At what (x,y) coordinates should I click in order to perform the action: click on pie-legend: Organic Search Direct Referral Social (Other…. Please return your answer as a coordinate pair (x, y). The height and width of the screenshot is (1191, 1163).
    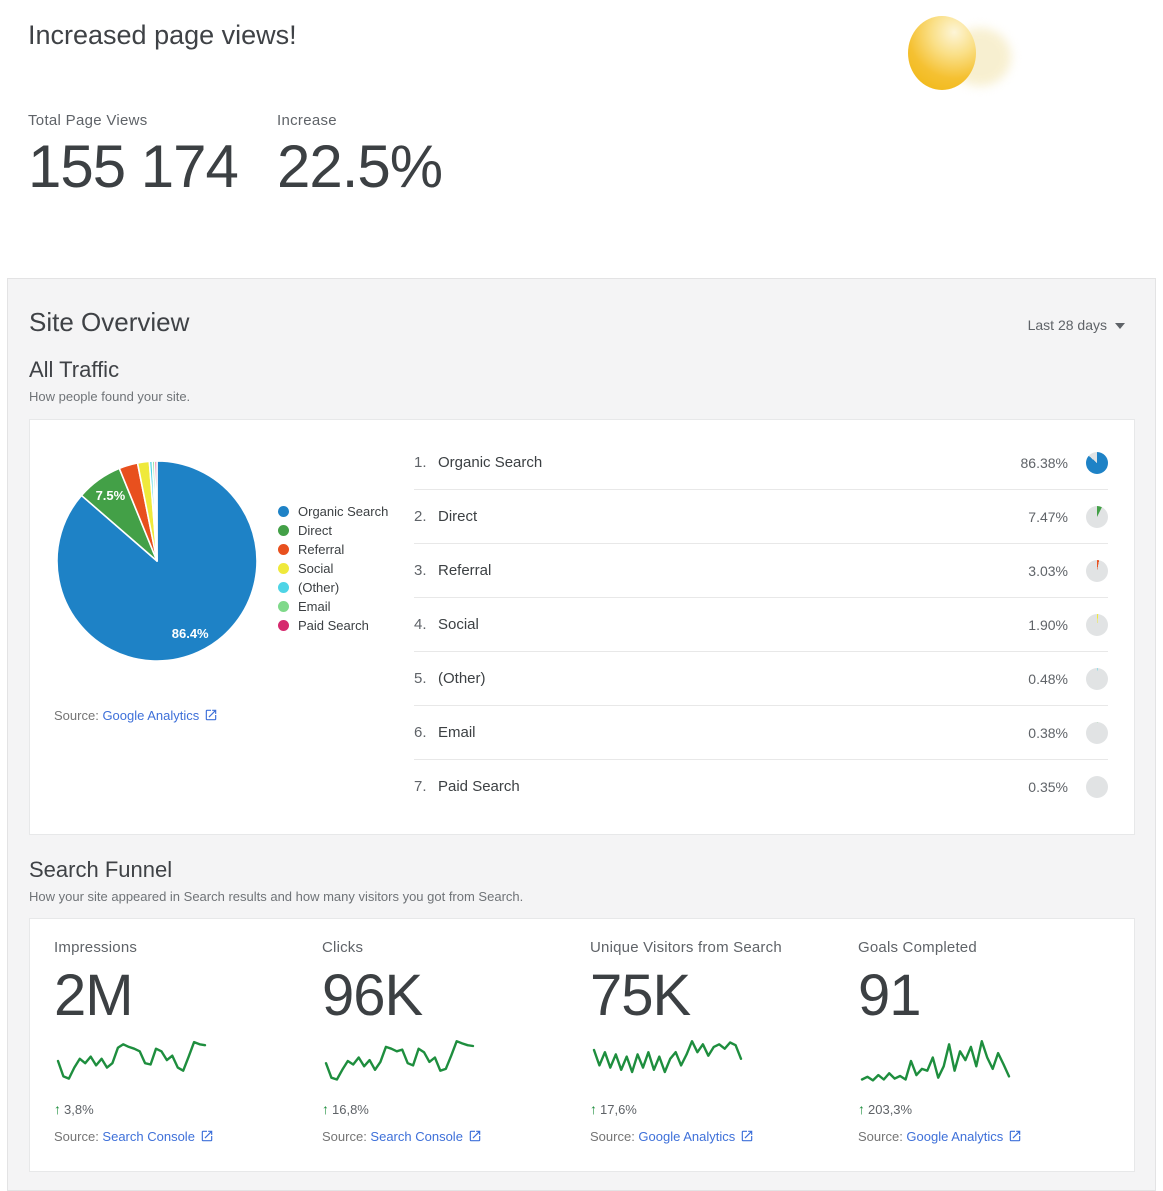
    Looking at the image, I should click on (333, 568).